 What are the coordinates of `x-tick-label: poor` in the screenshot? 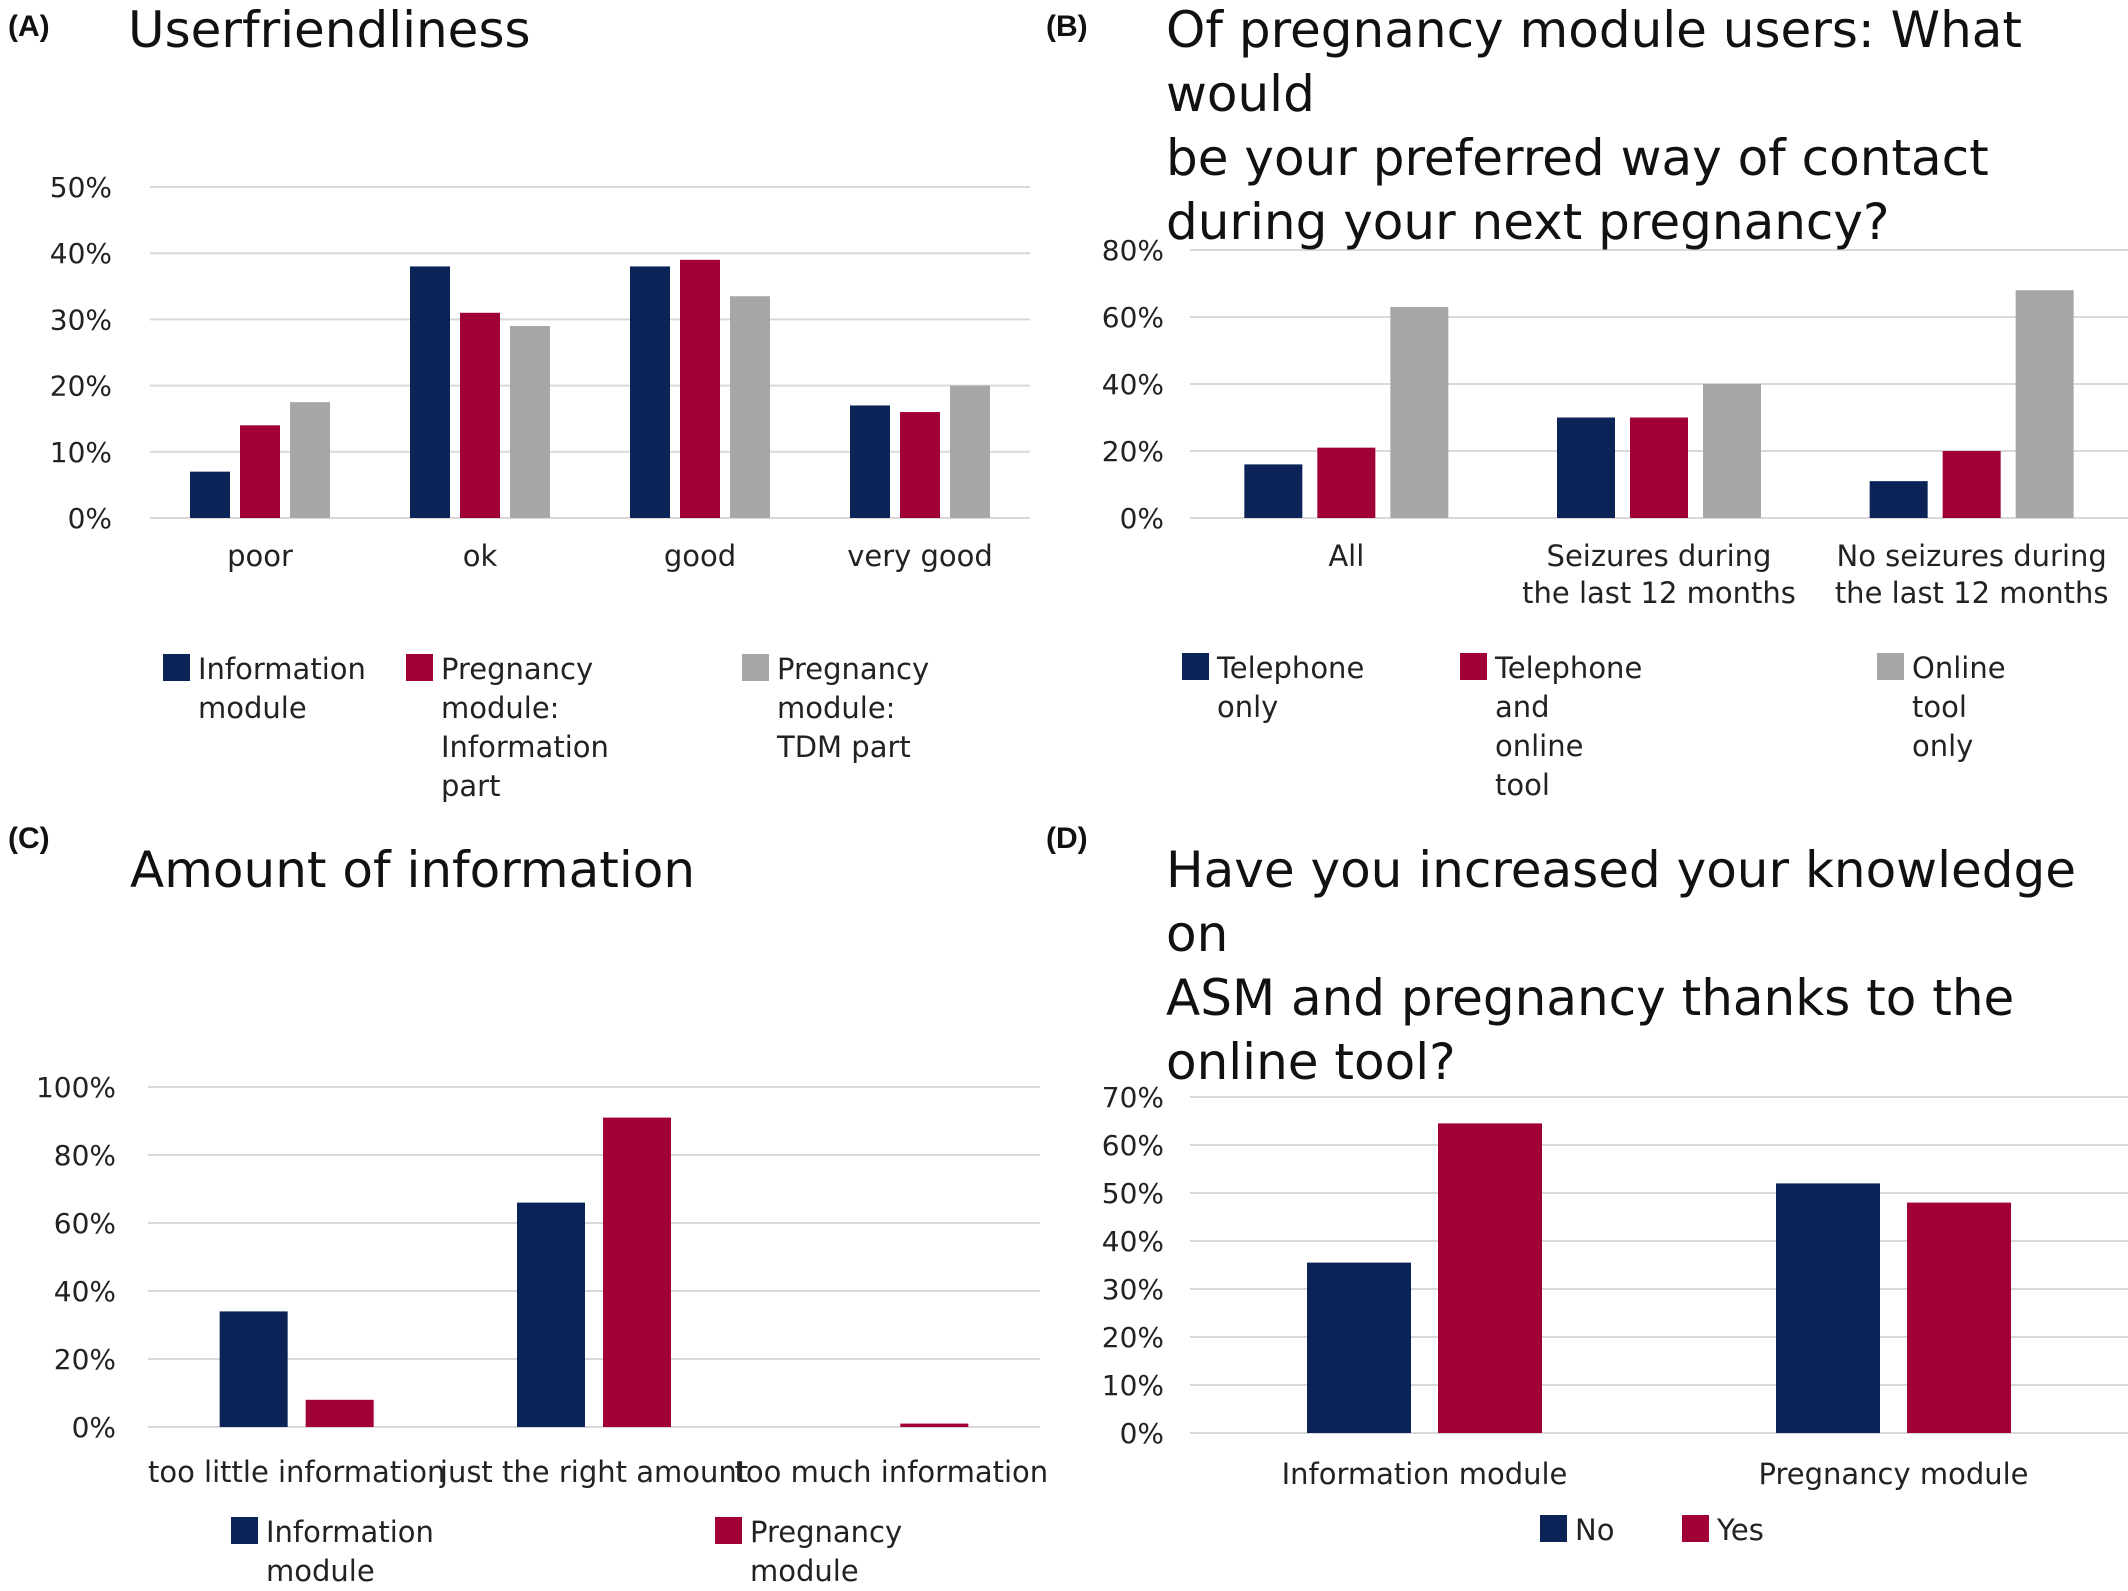 It's located at (260, 556).